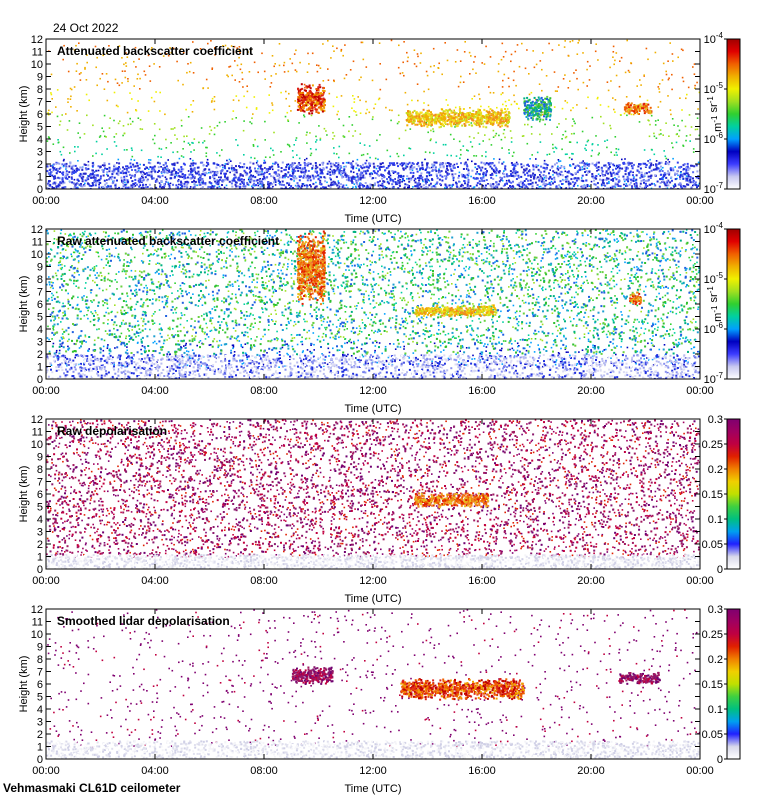  Describe the element at coordinates (715, 520) in the screenshot. I see `colorbar-tick-label: 0.1` at that location.